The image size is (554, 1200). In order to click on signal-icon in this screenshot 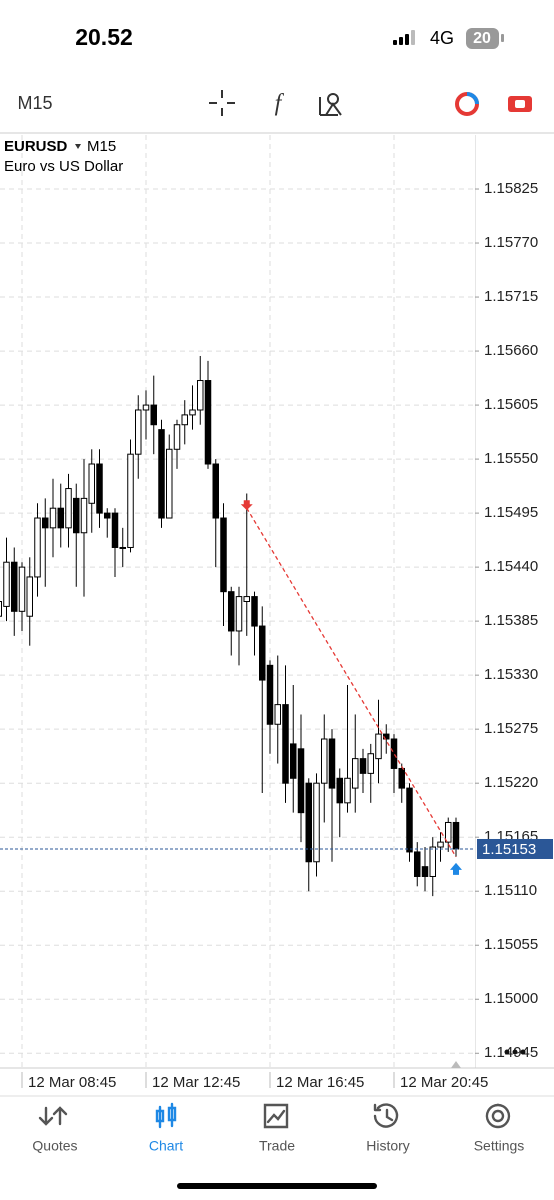, I will do `click(404, 37)`.